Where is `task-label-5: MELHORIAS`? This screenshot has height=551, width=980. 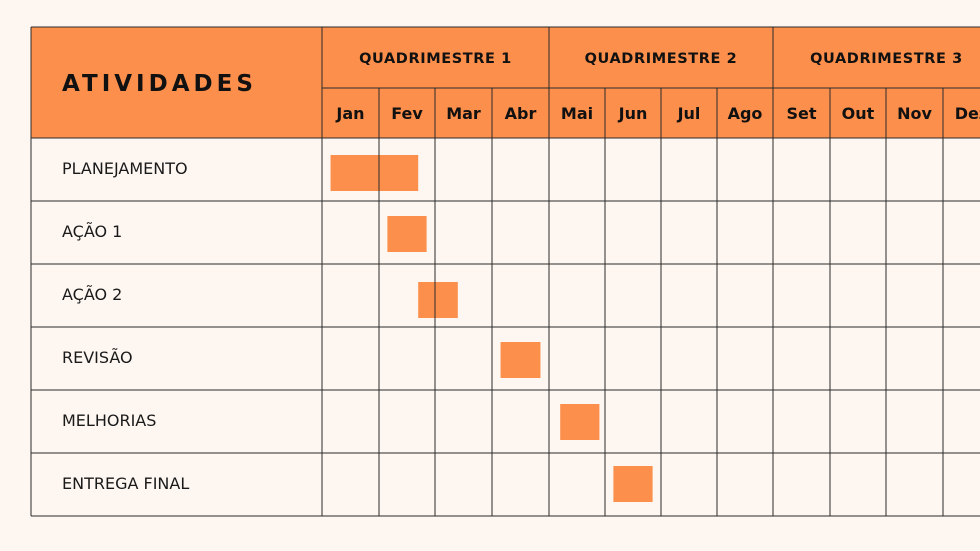
task-label-5: MELHORIAS is located at coordinates (109, 420).